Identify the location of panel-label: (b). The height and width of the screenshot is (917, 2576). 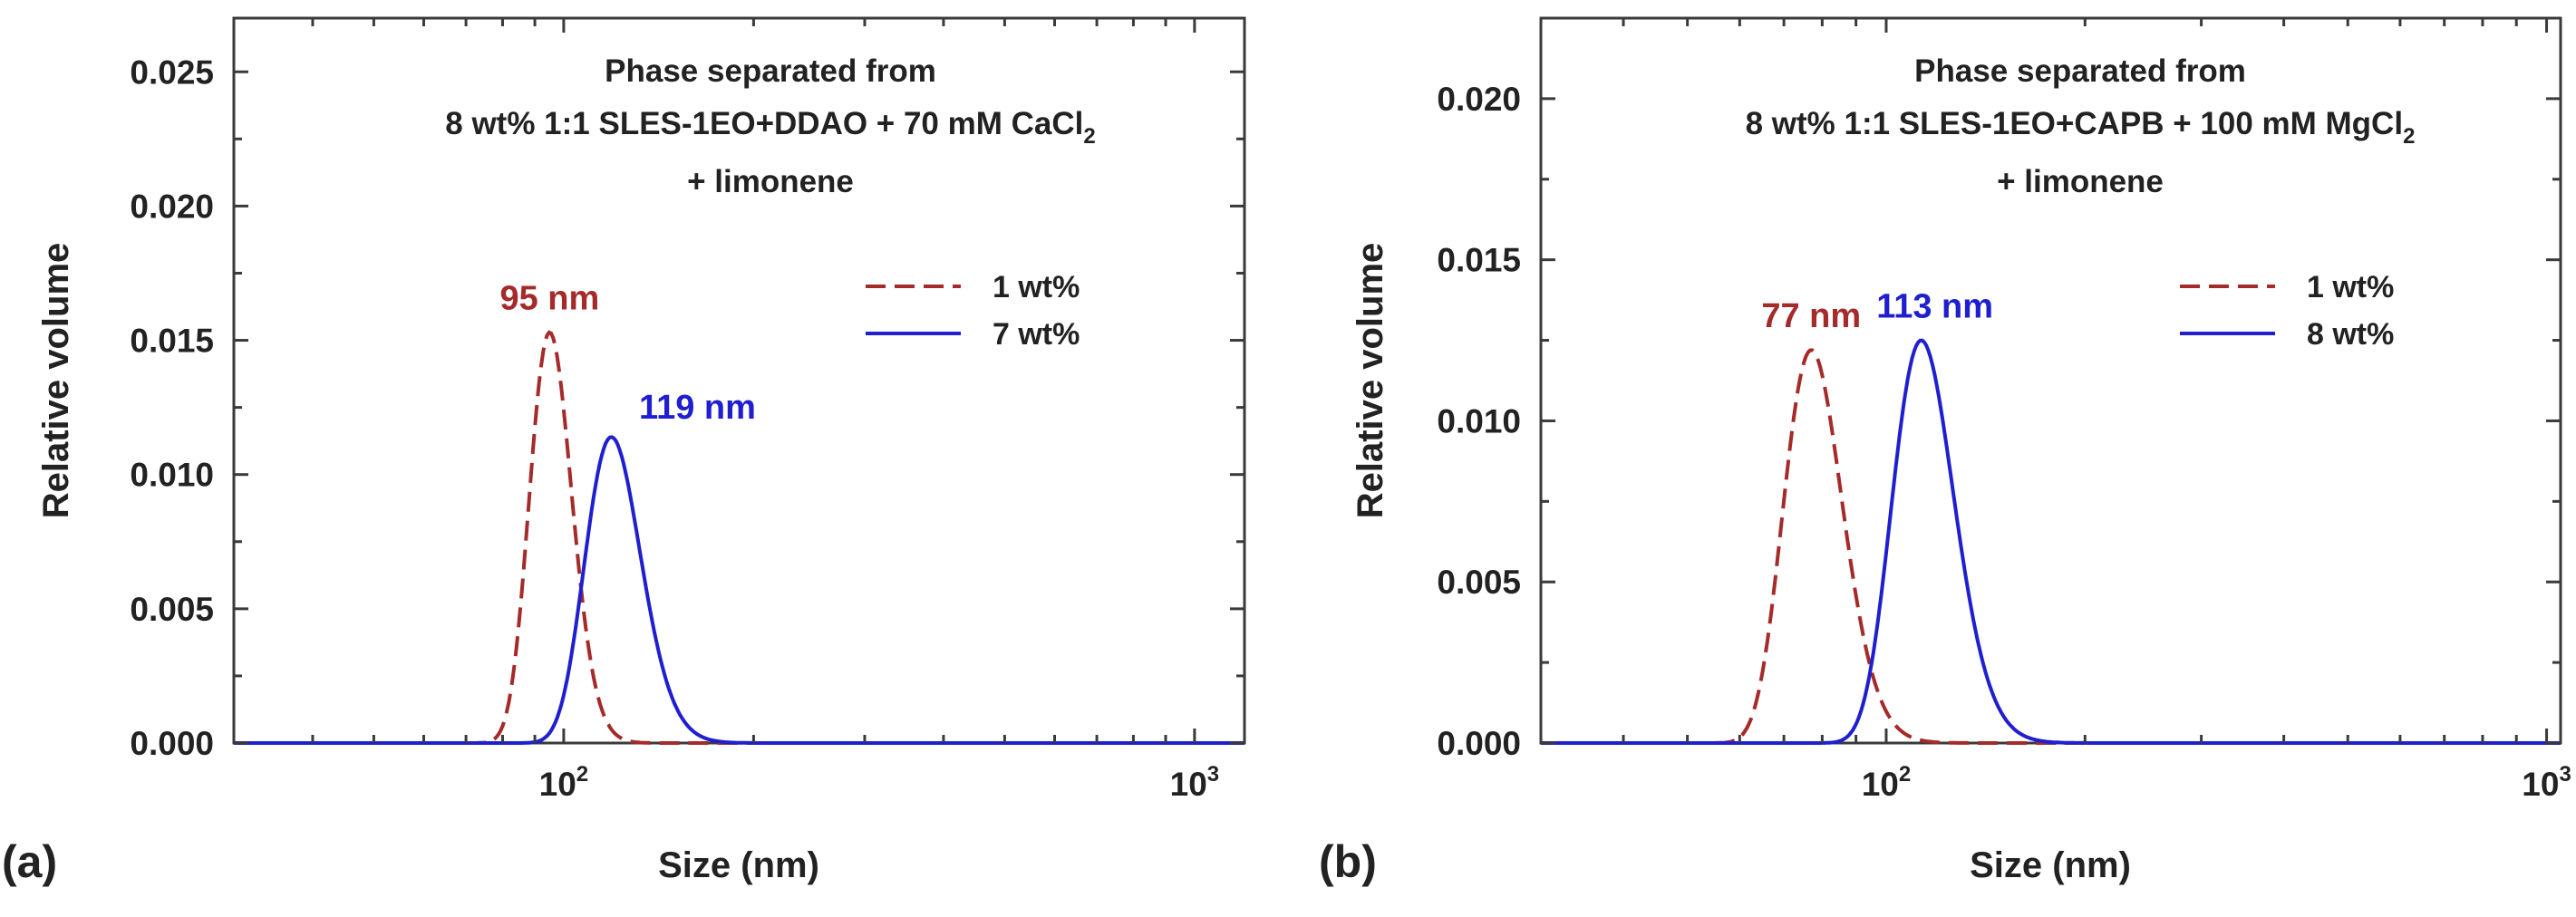
(1348, 861).